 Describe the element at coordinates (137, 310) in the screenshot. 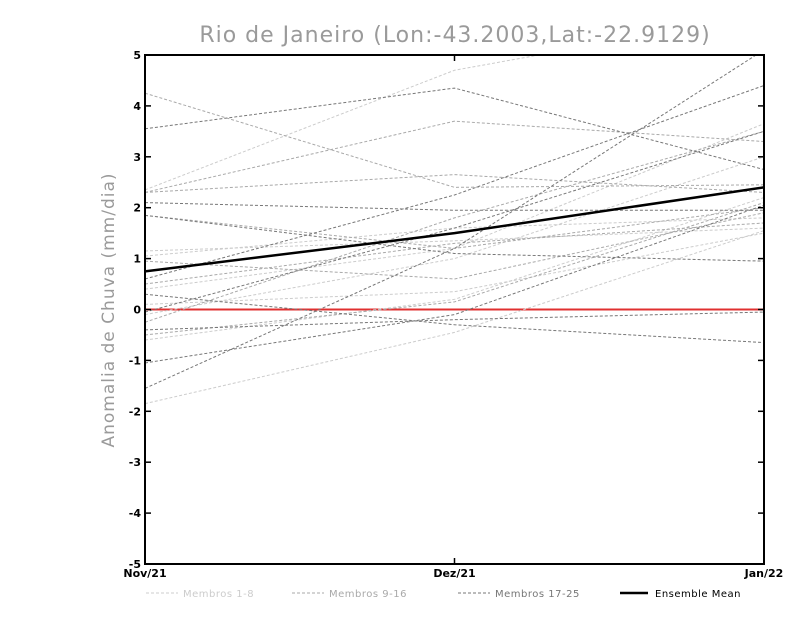

I see `y-tick-label: 0` at that location.